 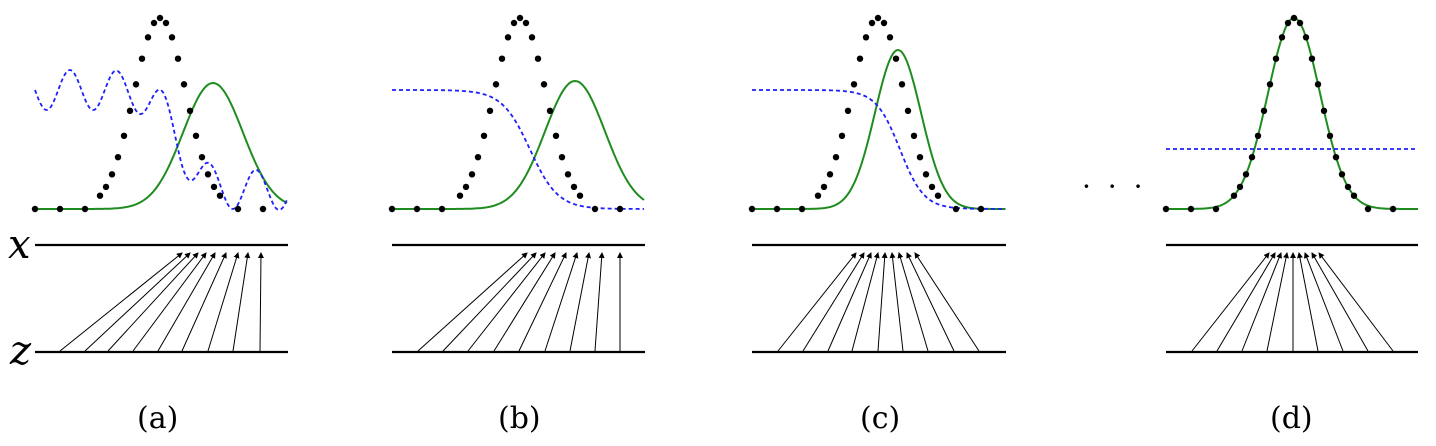 I want to click on panel-c, so click(x=877, y=184).